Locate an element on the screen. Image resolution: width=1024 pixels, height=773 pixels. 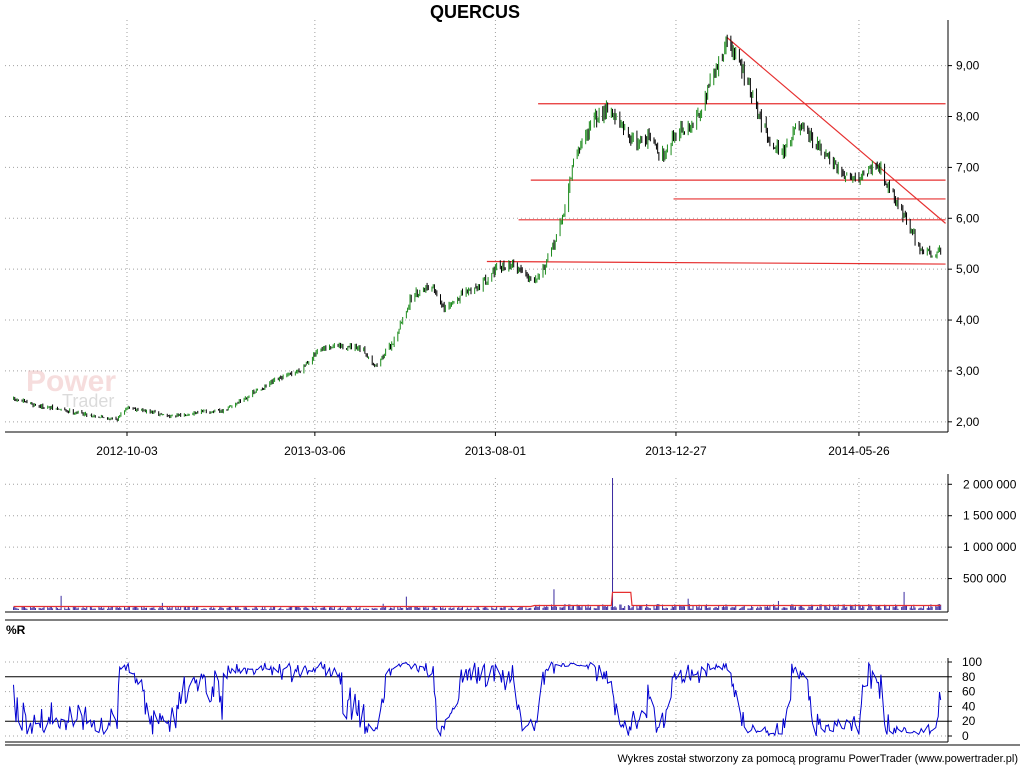
wr-y-tick-label: 80 is located at coordinates (969, 677).